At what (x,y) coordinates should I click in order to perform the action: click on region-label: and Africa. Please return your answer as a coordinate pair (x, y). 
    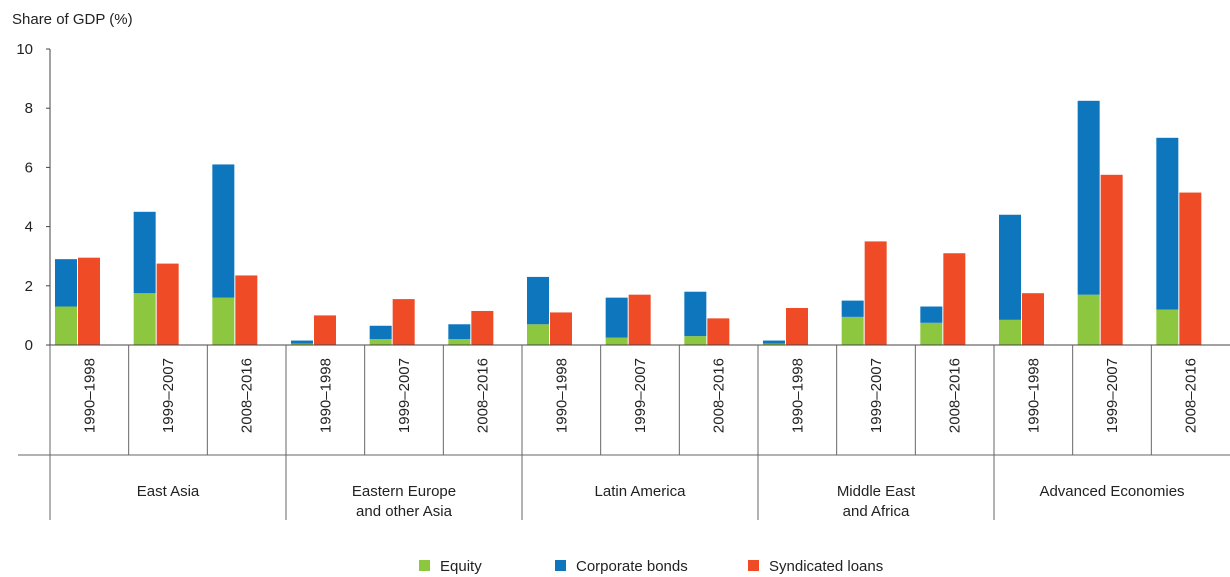
    Looking at the image, I should click on (876, 511).